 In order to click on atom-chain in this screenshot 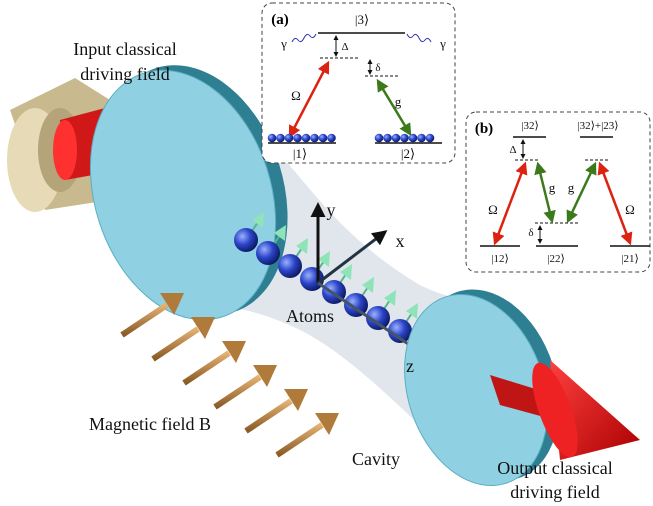, I will do `click(326, 277)`.